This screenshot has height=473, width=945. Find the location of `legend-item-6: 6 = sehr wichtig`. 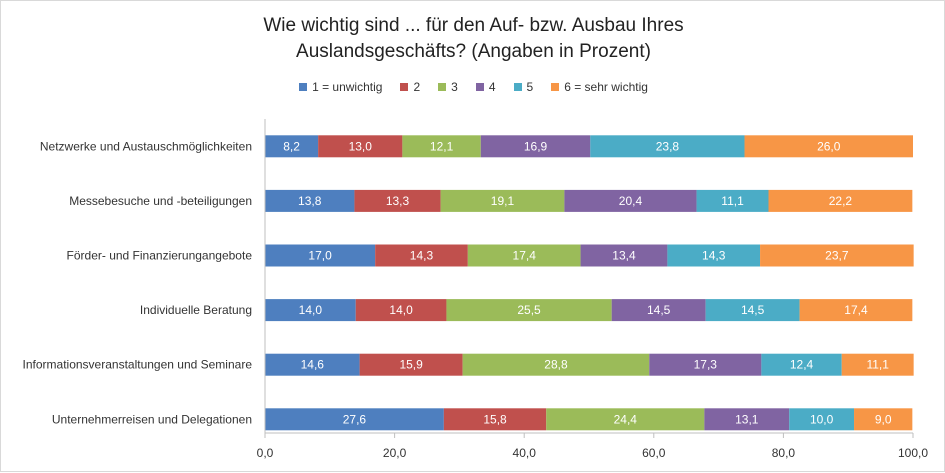

legend-item-6: 6 = sehr wichtig is located at coordinates (599, 87).